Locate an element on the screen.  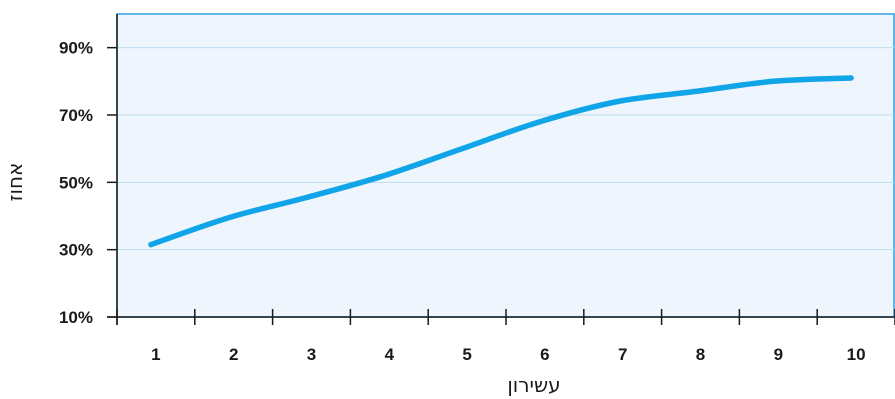
x-tick-label-4: 5 is located at coordinates (466, 354).